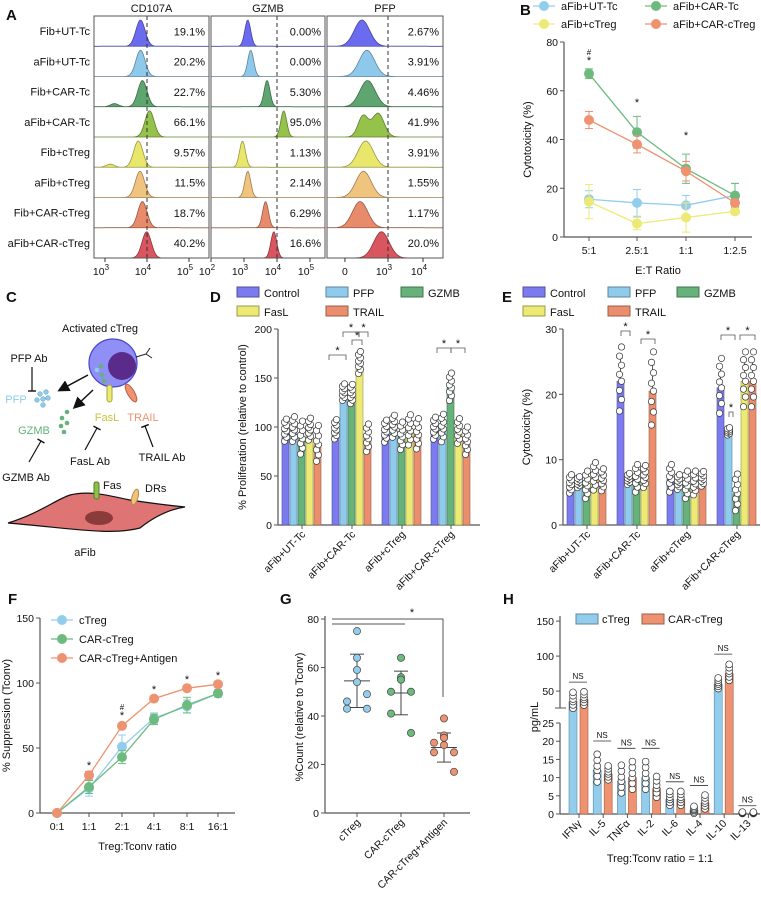  What do you see at coordinates (190, 184) in the screenshot?
I see `gate-percent: 11.5%` at bounding box center [190, 184].